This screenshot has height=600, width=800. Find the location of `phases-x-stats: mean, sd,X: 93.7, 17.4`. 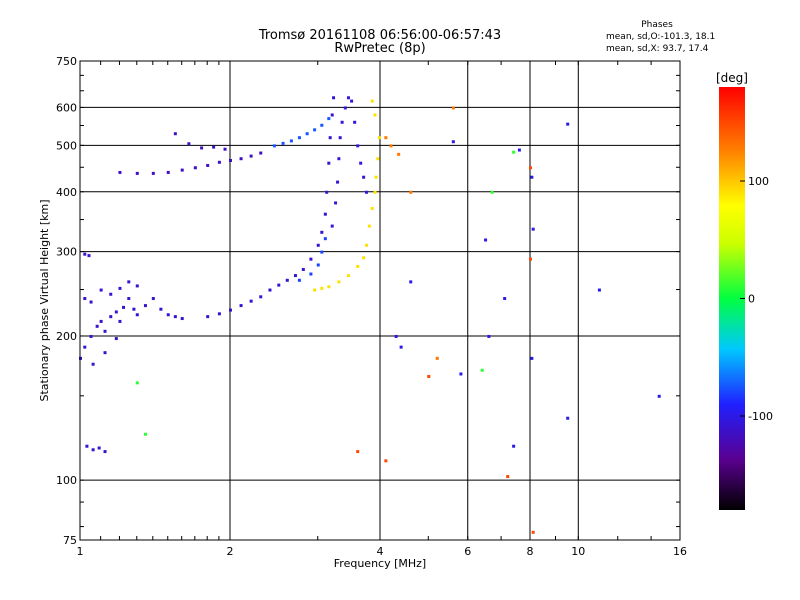

phases-x-stats: mean, sd,X: 93.7, 17.4 is located at coordinates (657, 49).